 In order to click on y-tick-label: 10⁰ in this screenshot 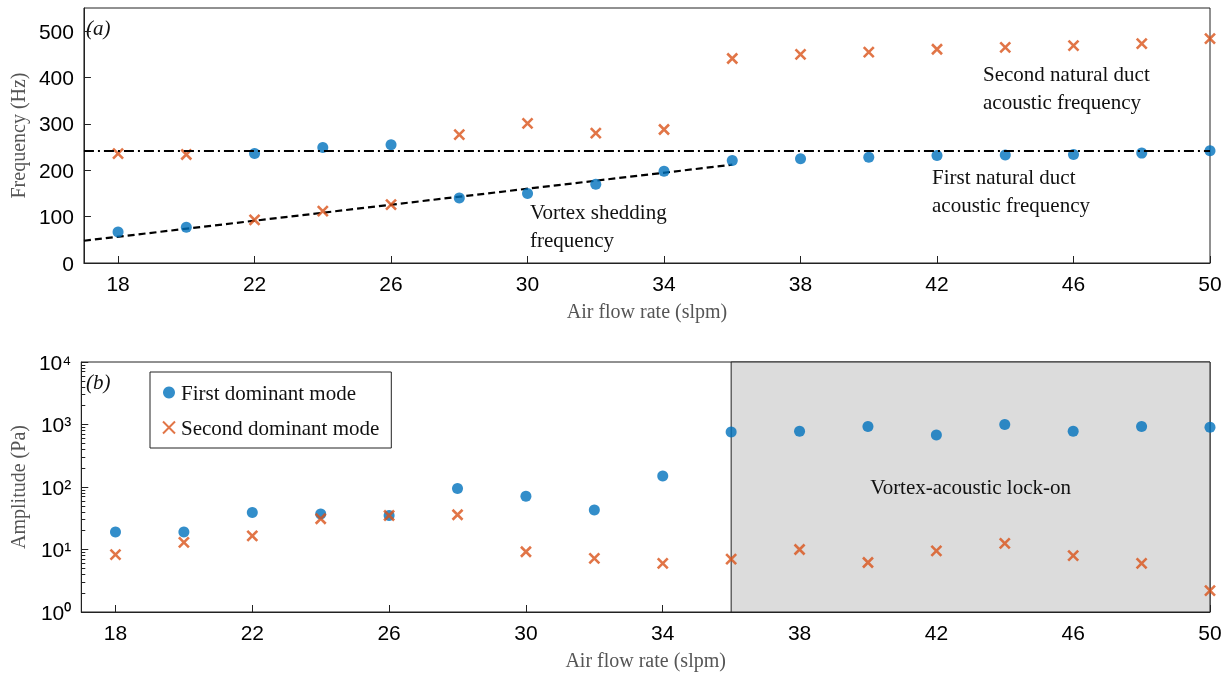, I will do `click(56, 612)`.